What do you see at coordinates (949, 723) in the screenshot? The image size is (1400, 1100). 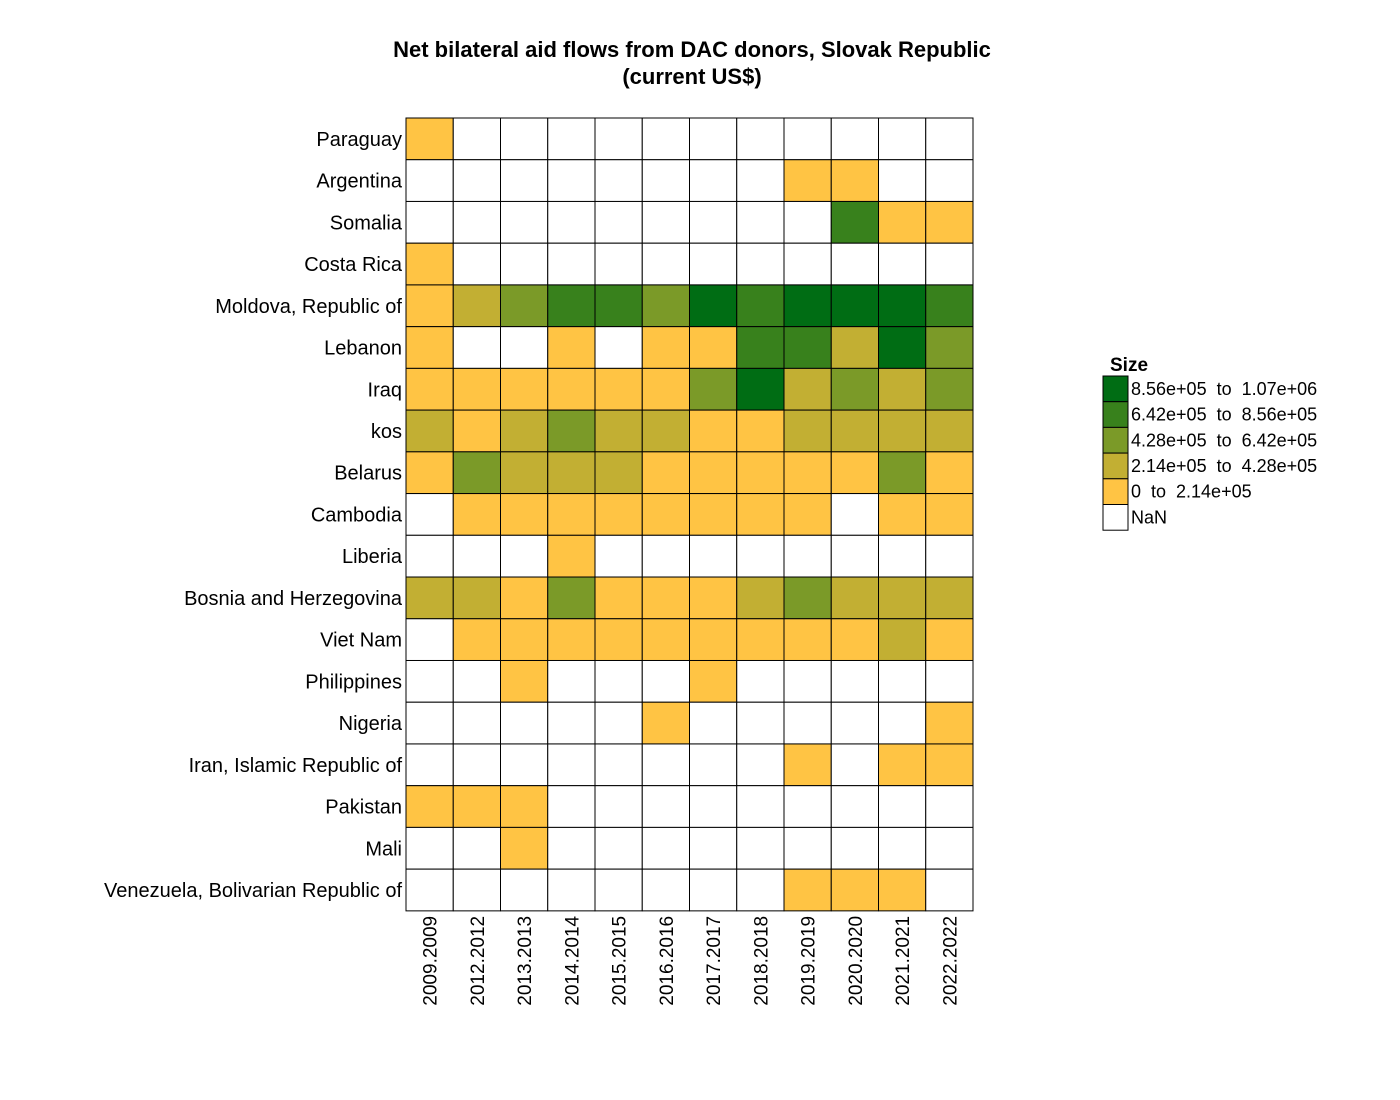 I see `cell-nigeria-2022` at bounding box center [949, 723].